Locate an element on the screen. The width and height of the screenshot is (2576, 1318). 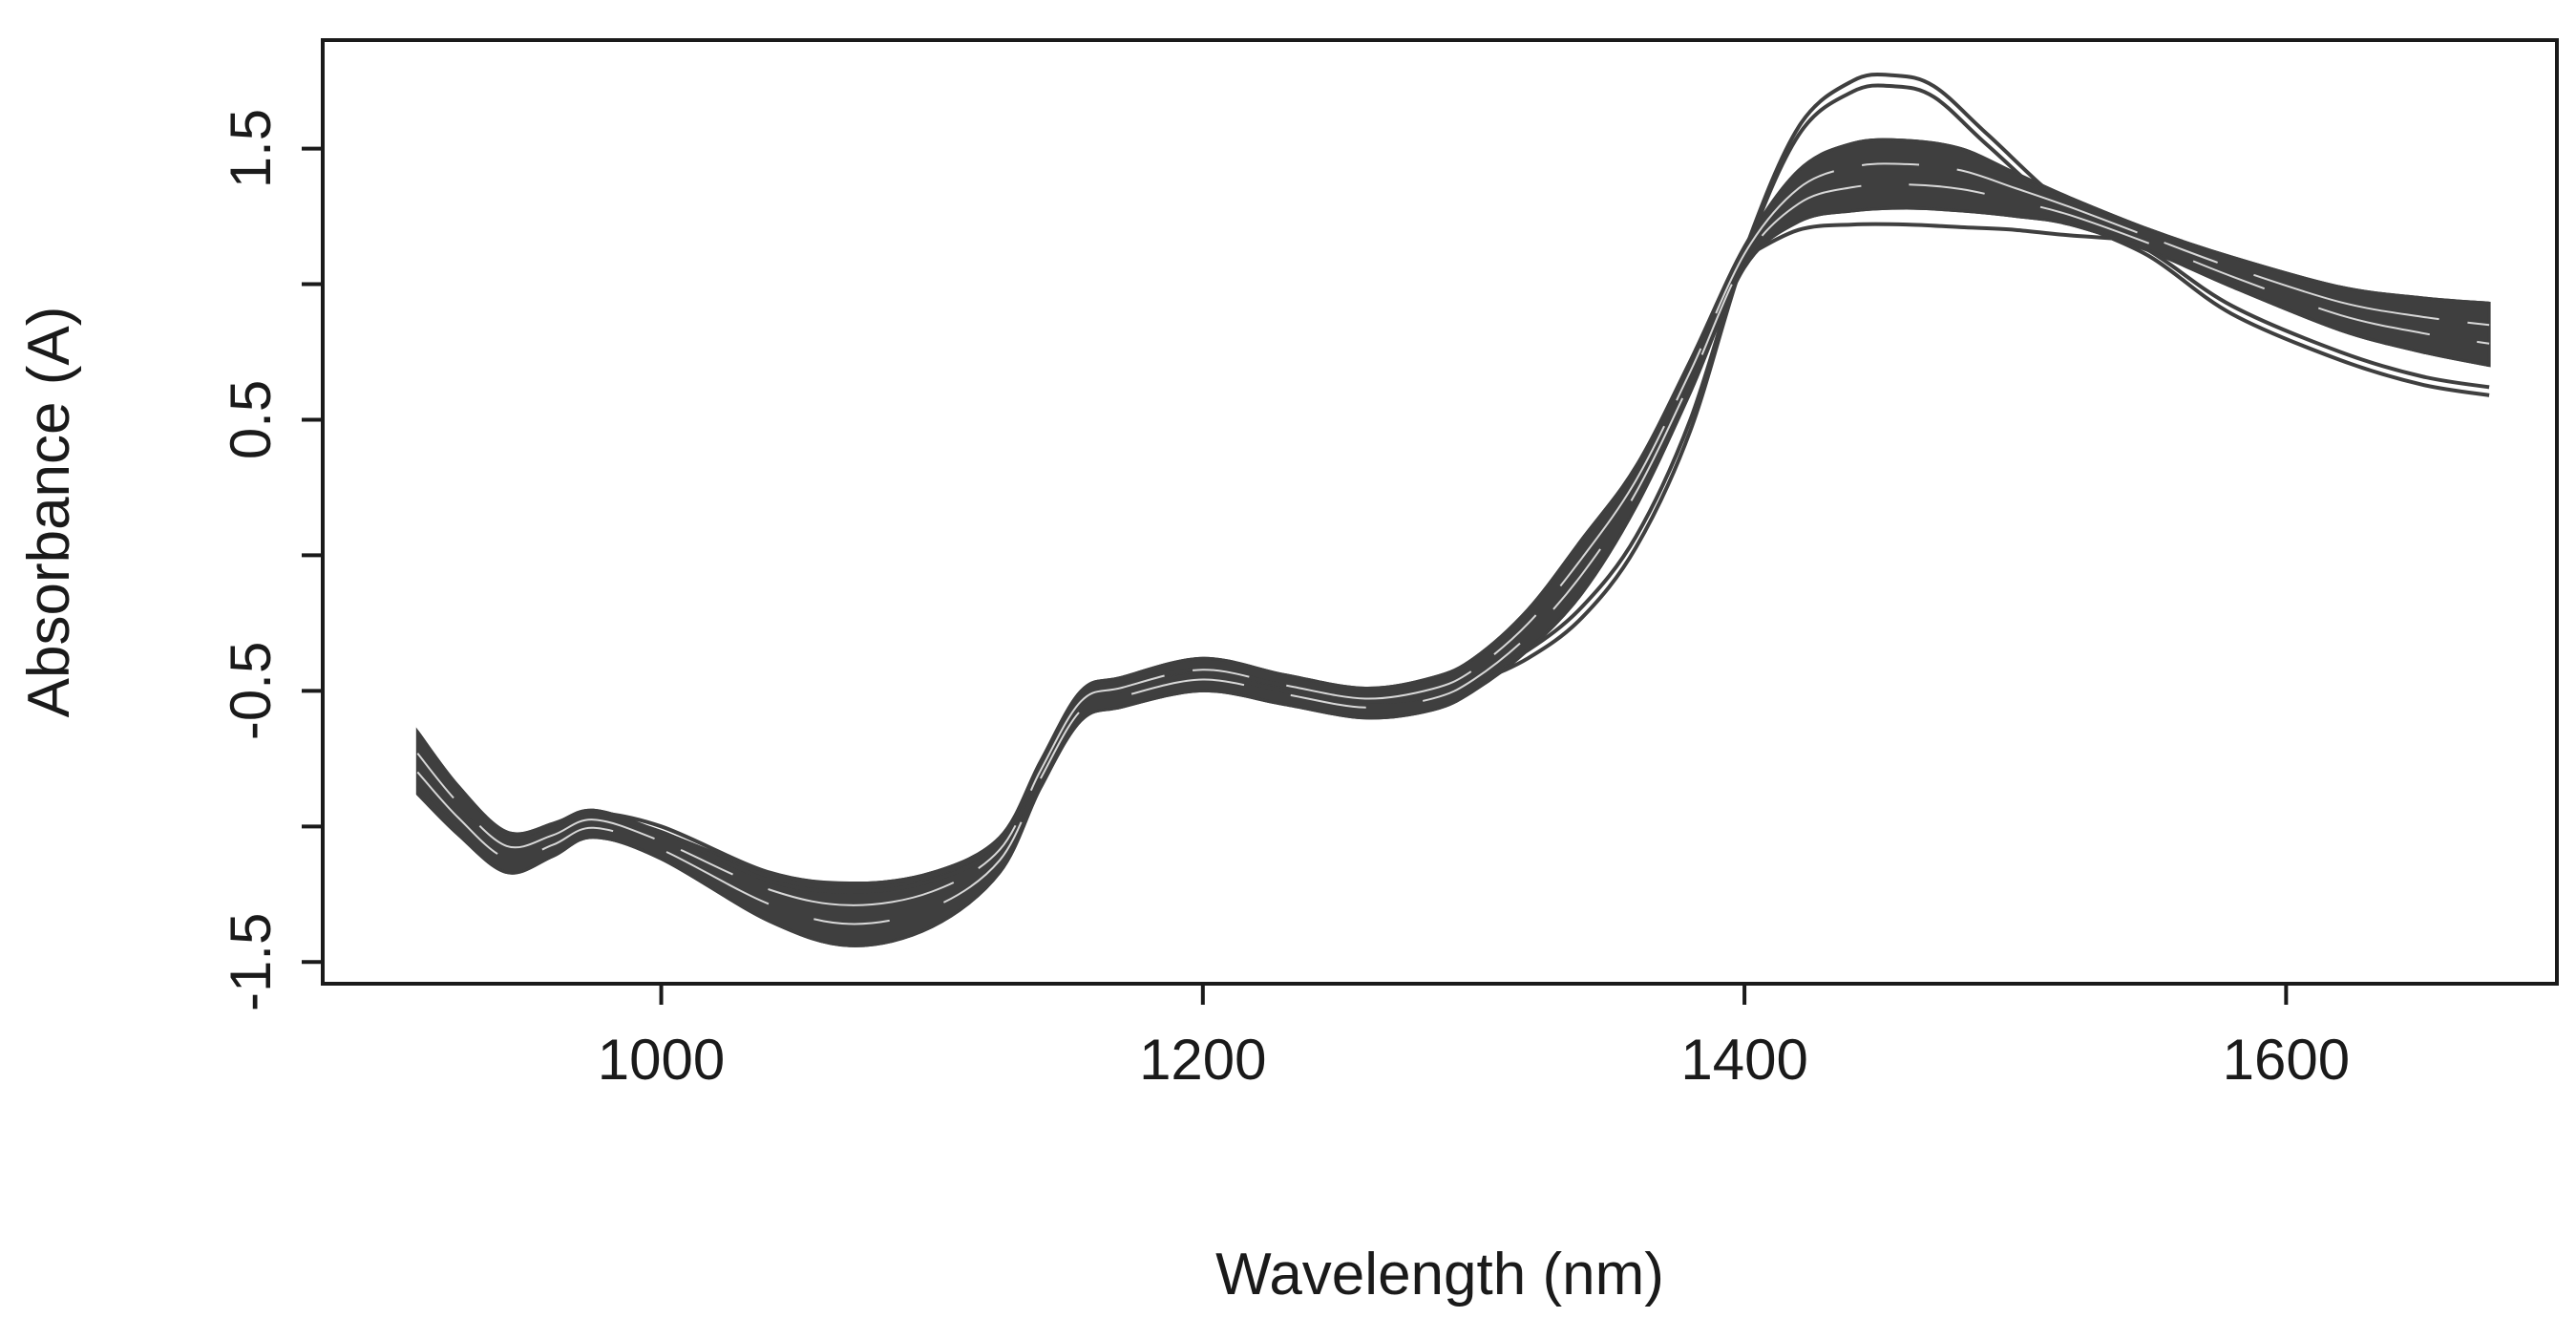
x-tick-label: 1000 is located at coordinates (661, 1060).